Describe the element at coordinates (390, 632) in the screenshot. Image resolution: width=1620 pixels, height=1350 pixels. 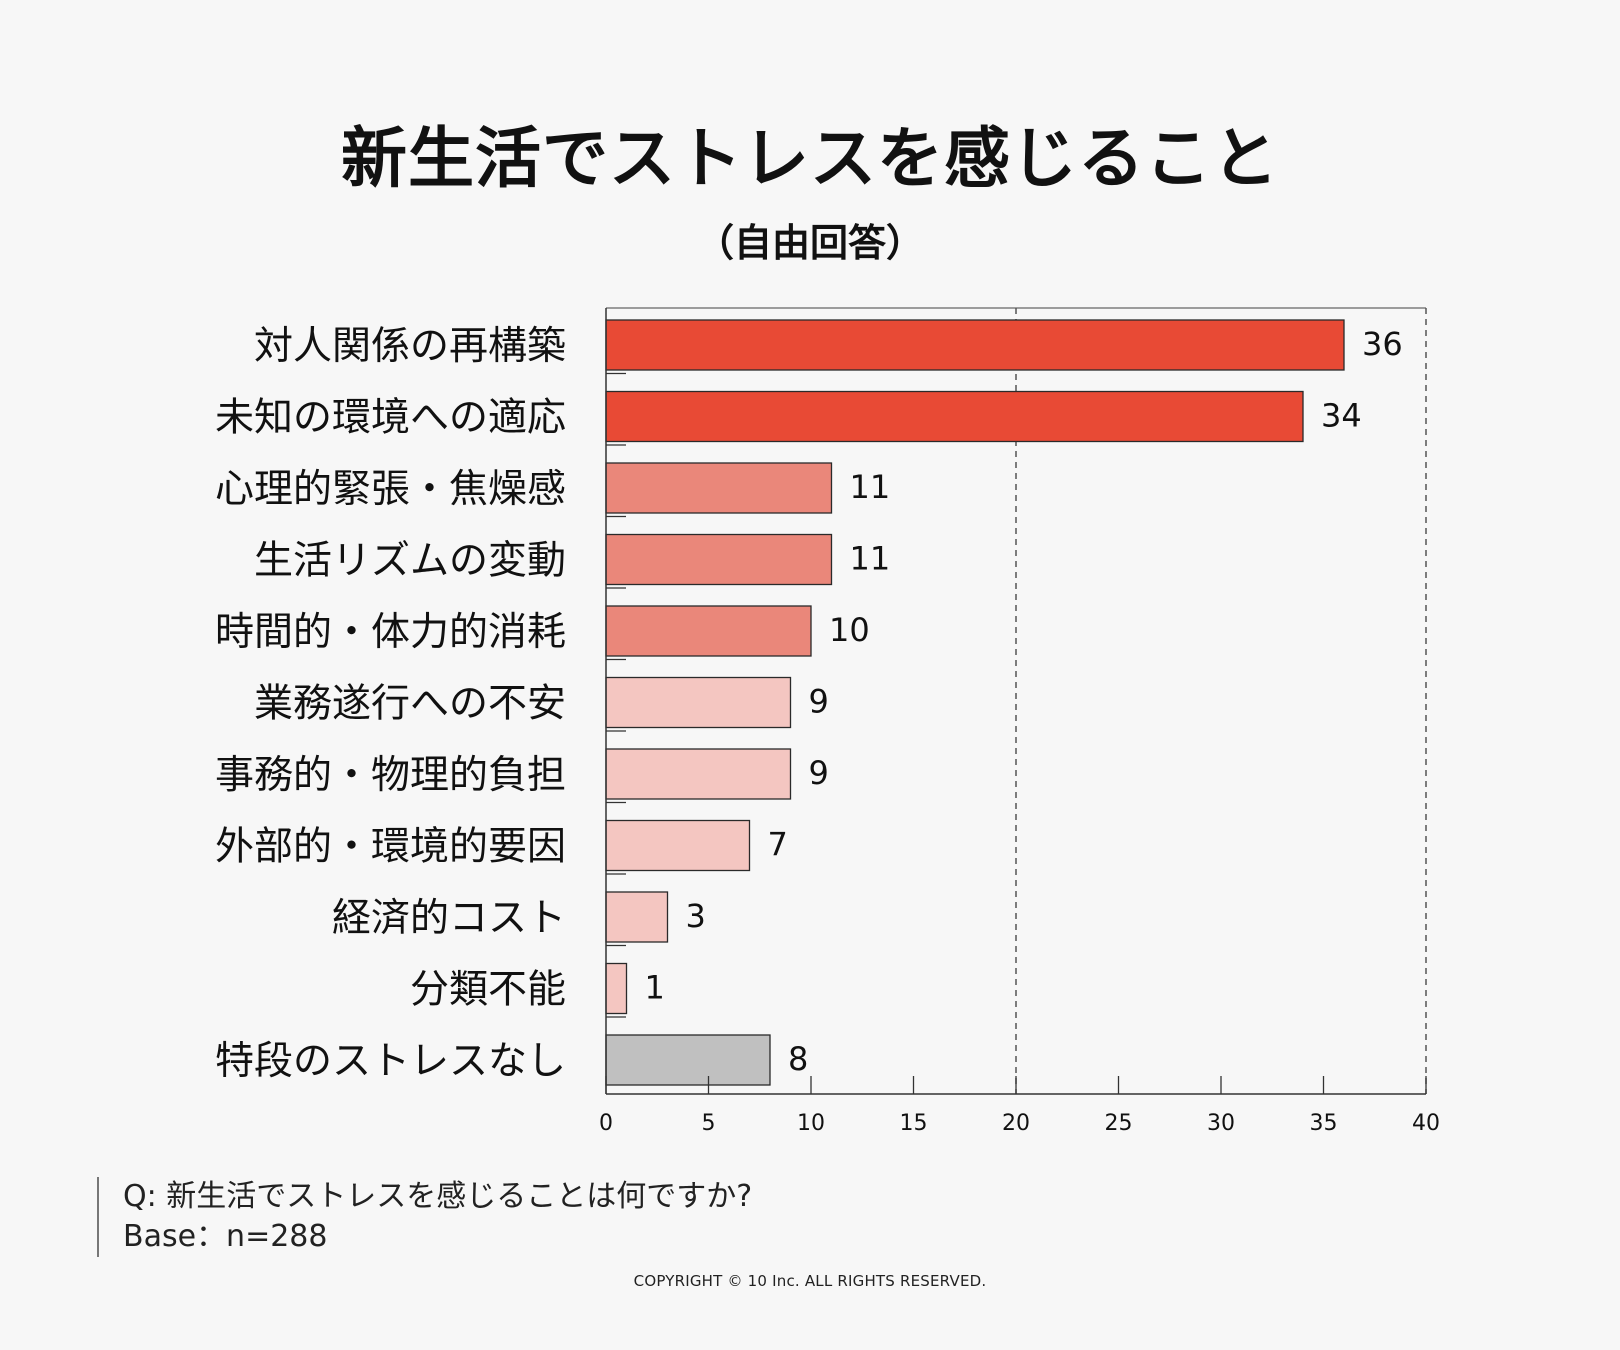
I see `category-label: 時間的・体力的消耗` at that location.